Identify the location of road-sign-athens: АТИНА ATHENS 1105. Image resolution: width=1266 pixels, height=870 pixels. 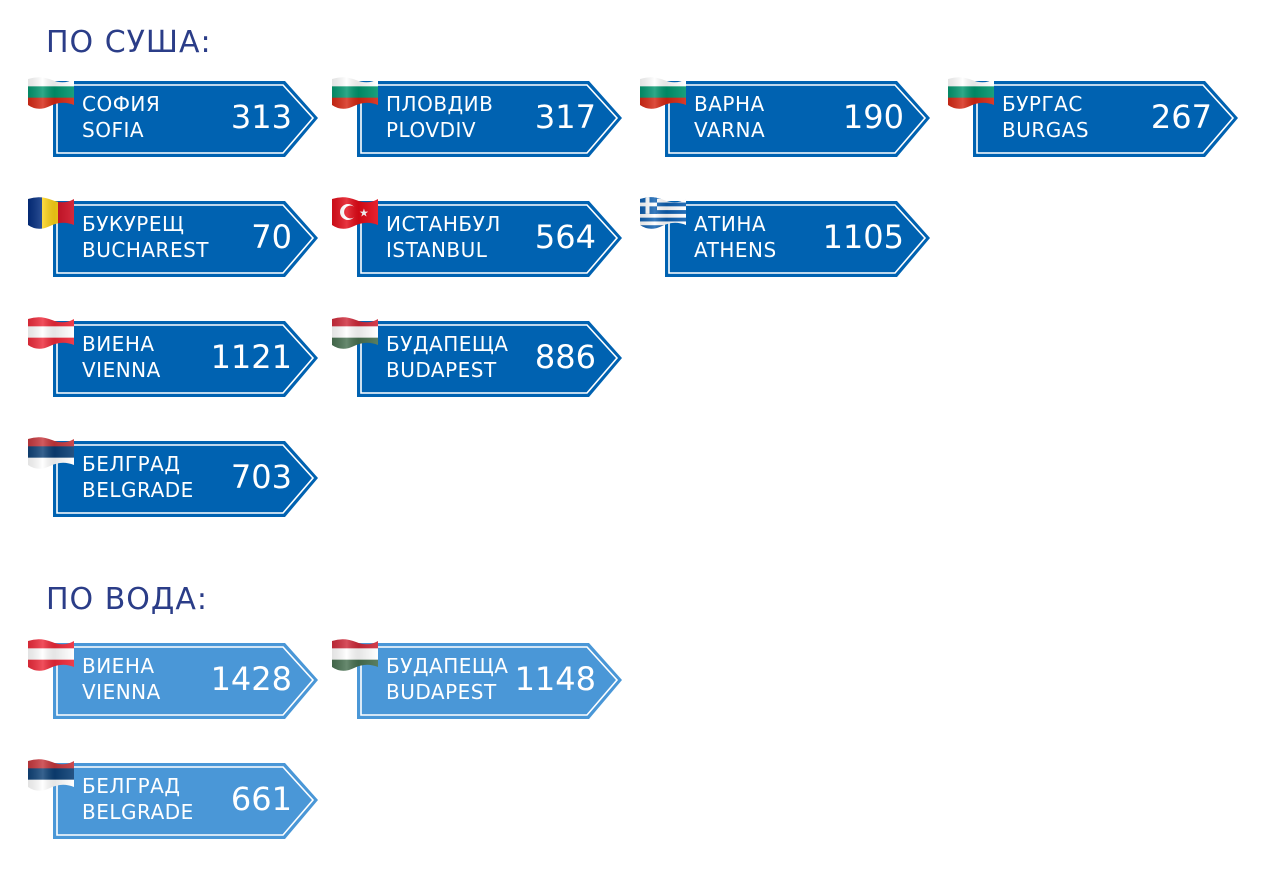
(788, 237).